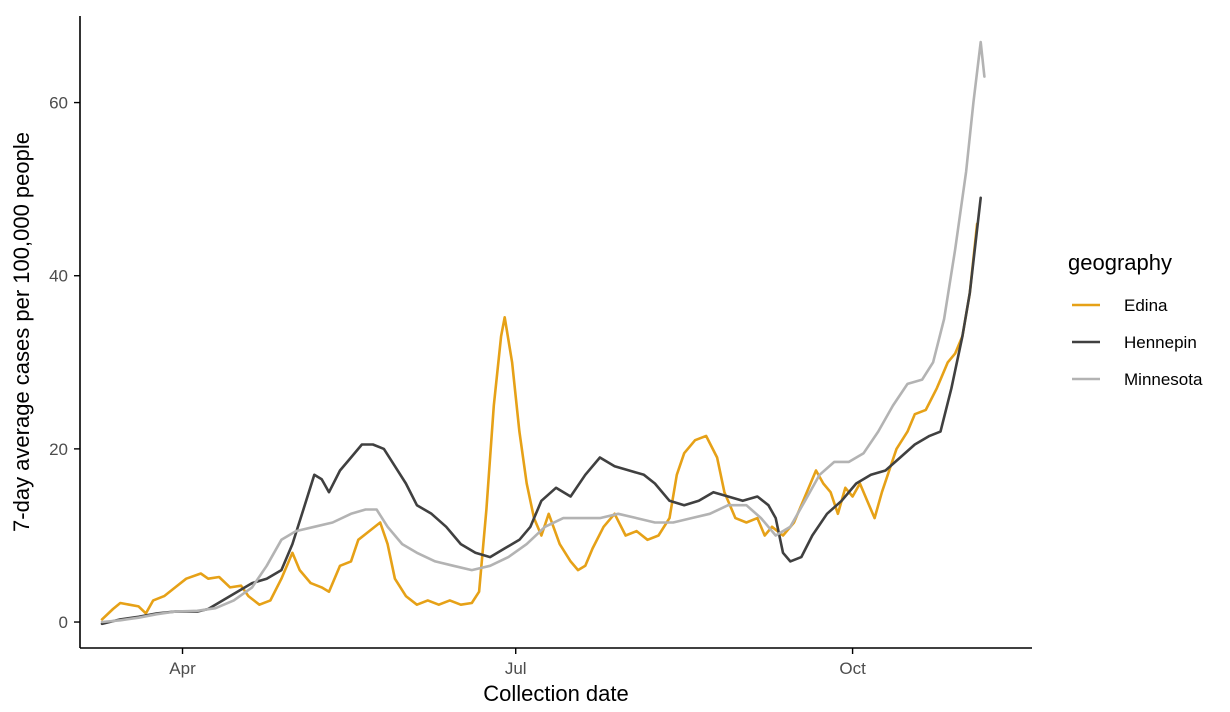 Image resolution: width=1230 pixels, height=712 pixels. What do you see at coordinates (1120, 262) in the screenshot?
I see `legend-title: geography` at bounding box center [1120, 262].